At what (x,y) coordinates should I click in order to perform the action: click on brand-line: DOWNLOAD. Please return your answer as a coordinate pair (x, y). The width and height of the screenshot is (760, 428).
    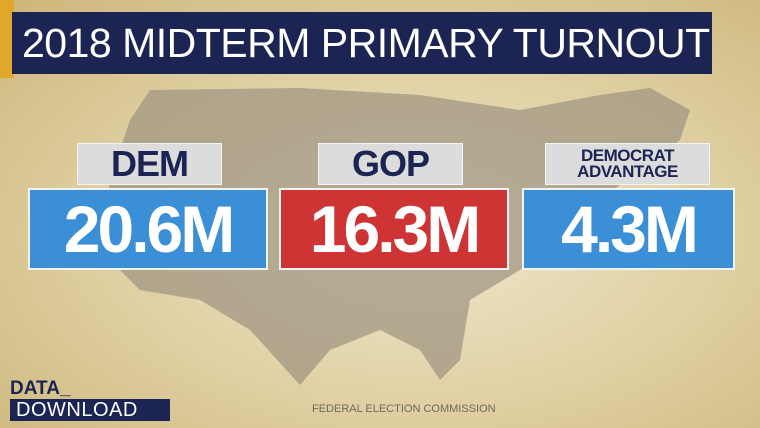
    Looking at the image, I should click on (90, 410).